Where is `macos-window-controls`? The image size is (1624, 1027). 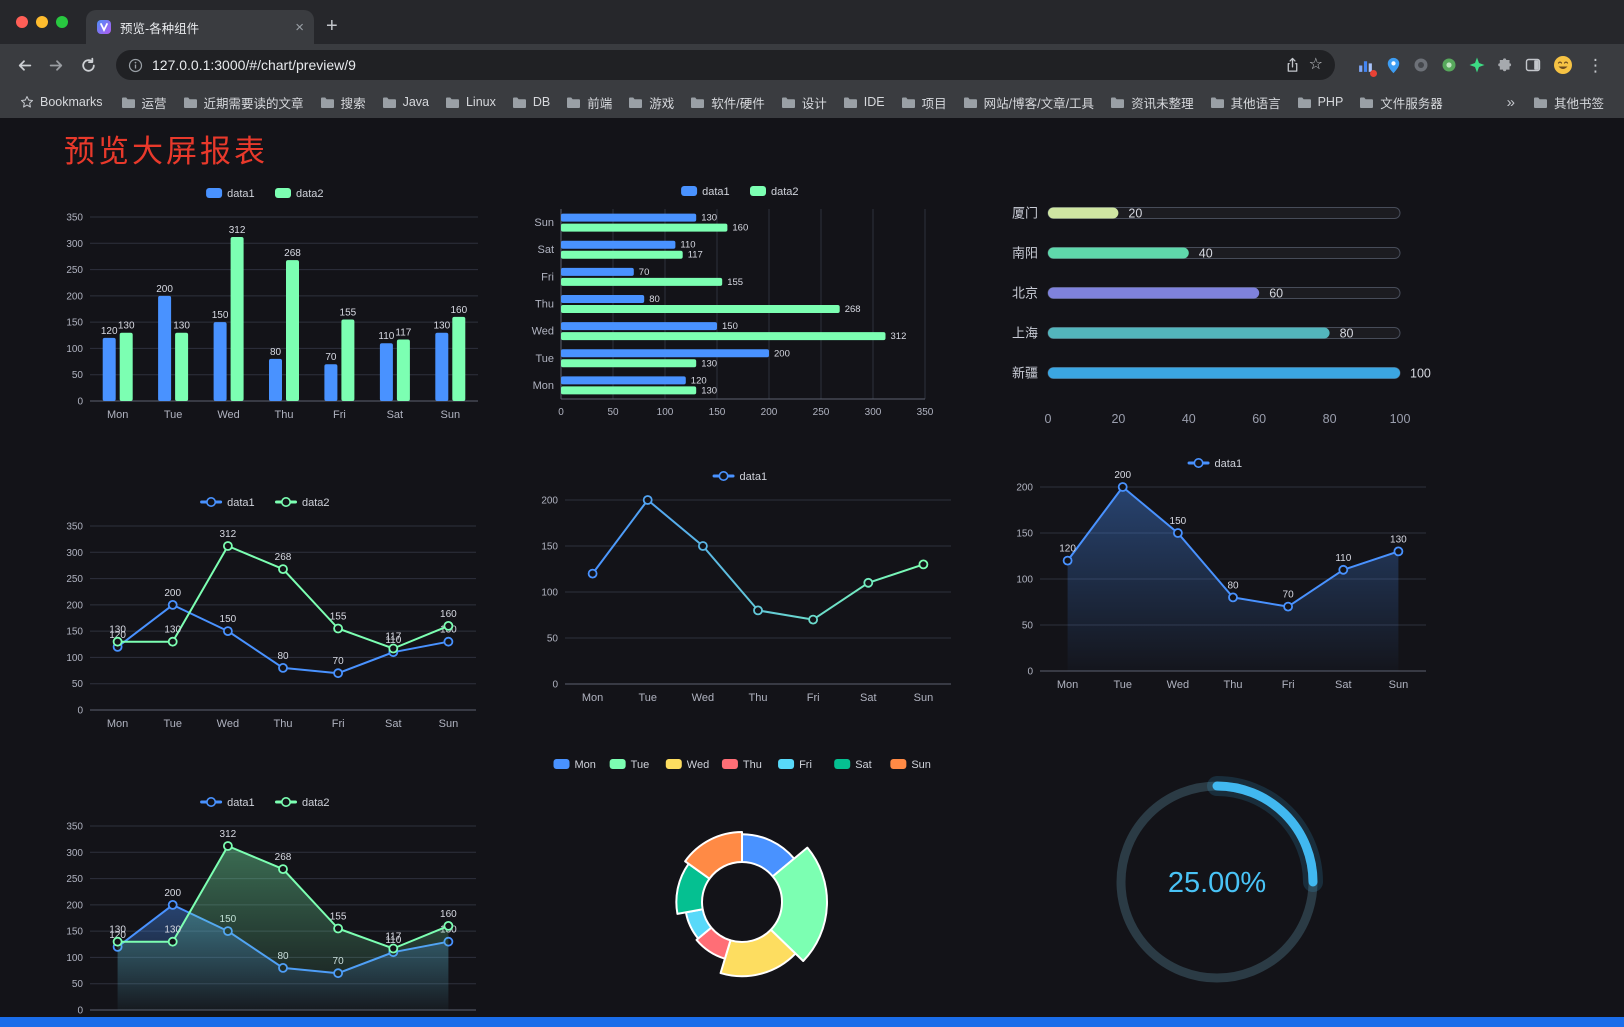
macos-window-controls is located at coordinates (51, 22).